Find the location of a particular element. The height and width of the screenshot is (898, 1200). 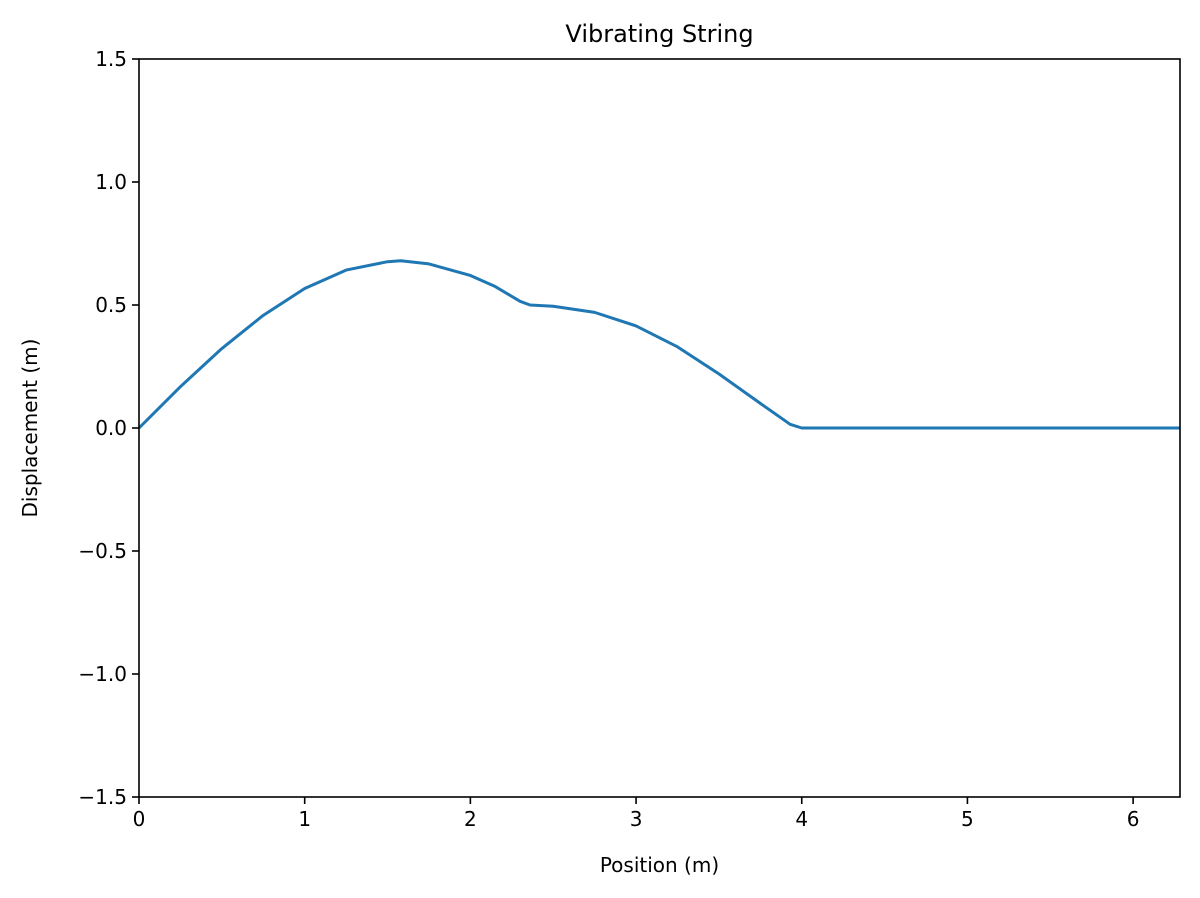

x-tick-label: 5 is located at coordinates (967, 819).